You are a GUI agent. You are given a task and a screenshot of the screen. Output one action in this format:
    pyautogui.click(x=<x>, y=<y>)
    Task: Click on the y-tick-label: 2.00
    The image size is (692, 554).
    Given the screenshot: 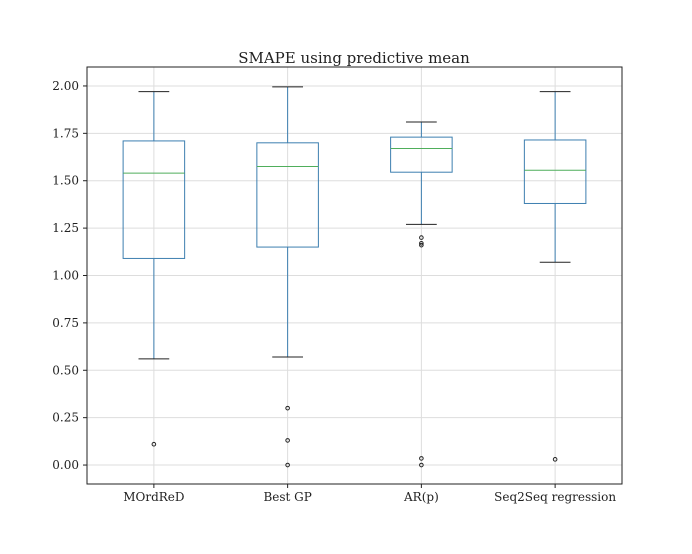 What is the action you would take?
    pyautogui.click(x=65, y=86)
    